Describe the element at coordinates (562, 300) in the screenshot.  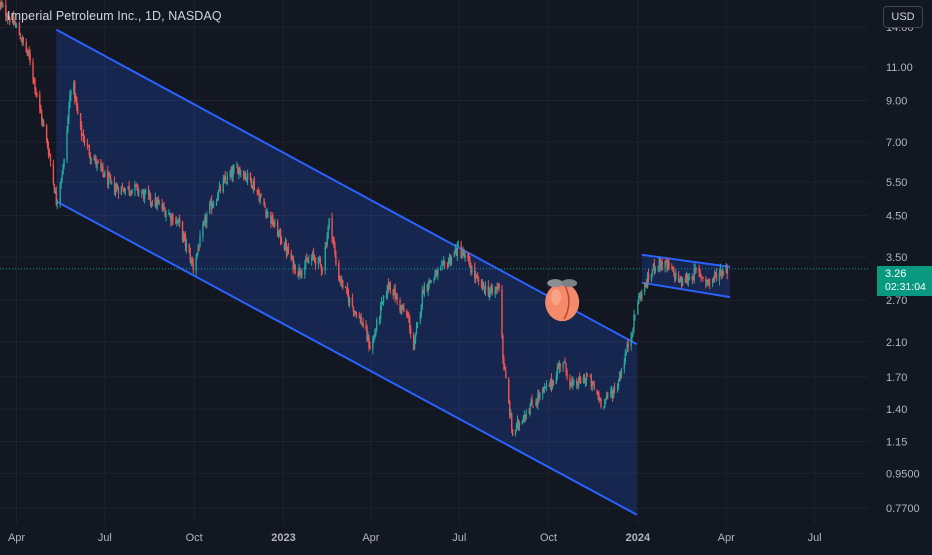
I see `peach-icon` at that location.